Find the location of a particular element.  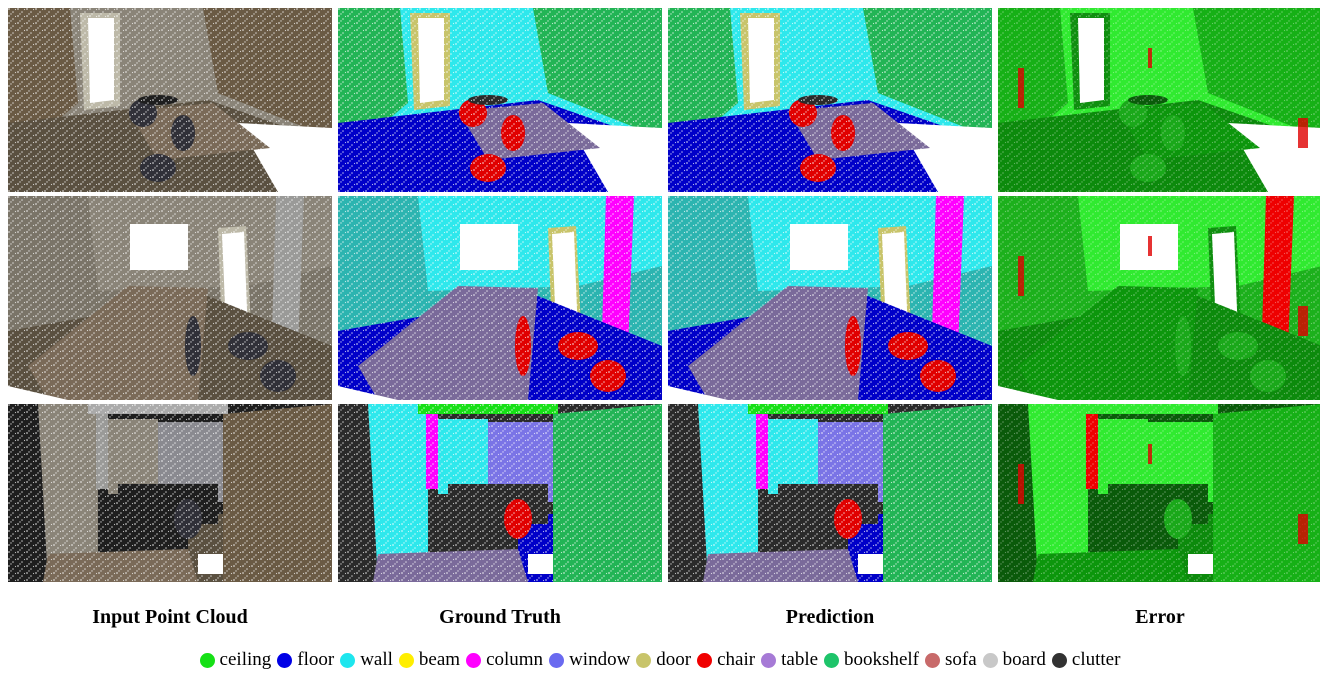

legend-item: table is located at coordinates (789, 660).